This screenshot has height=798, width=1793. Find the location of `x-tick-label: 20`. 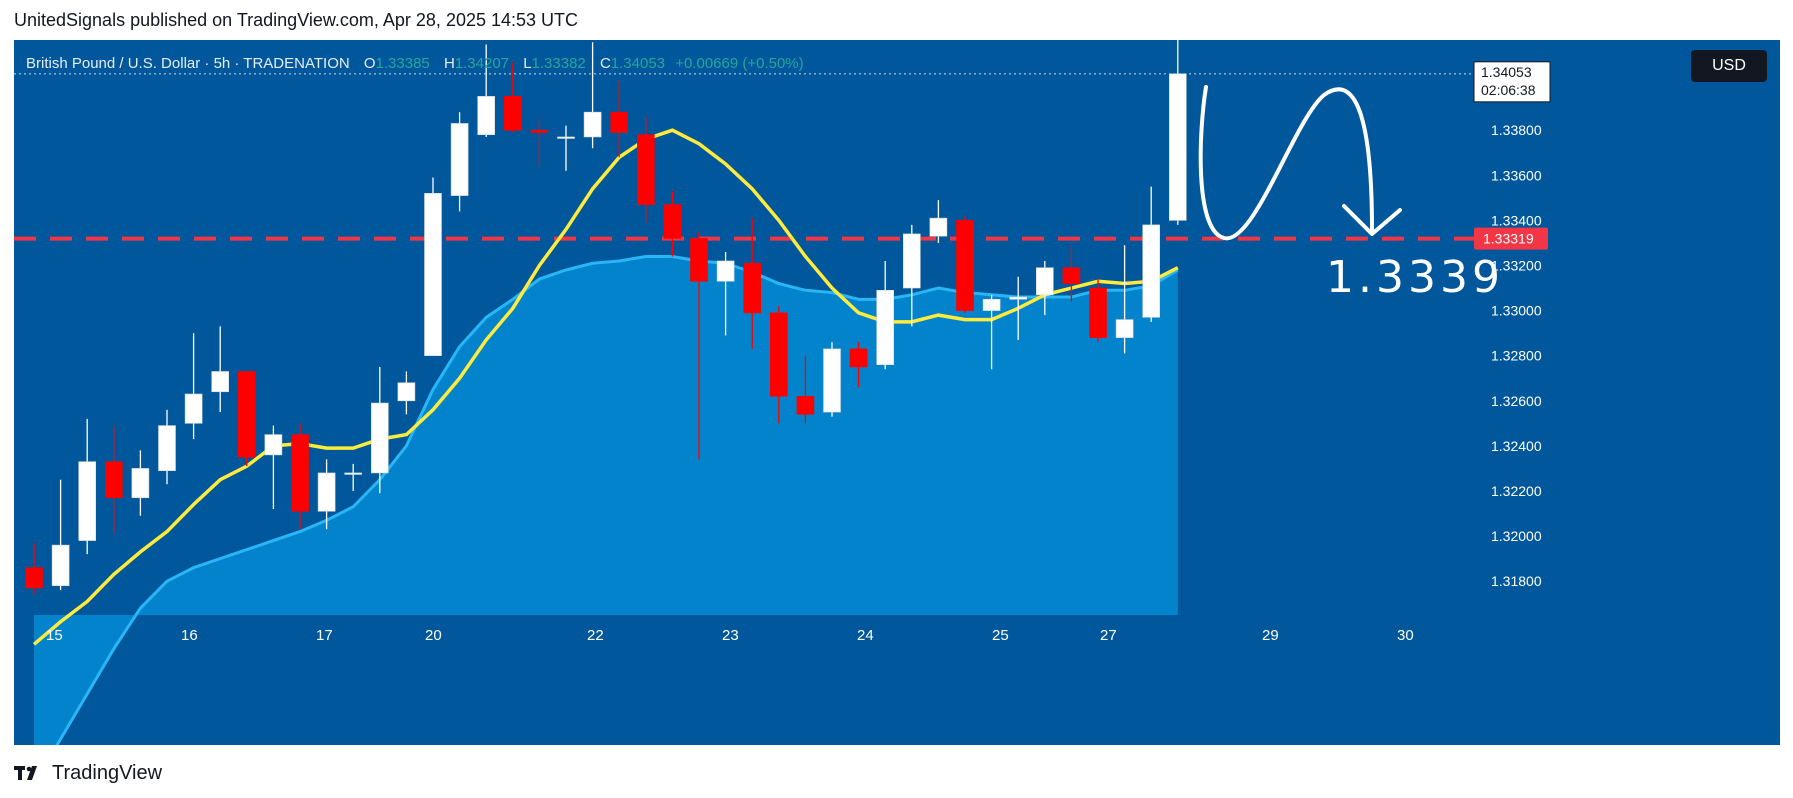

x-tick-label: 20 is located at coordinates (433, 635).